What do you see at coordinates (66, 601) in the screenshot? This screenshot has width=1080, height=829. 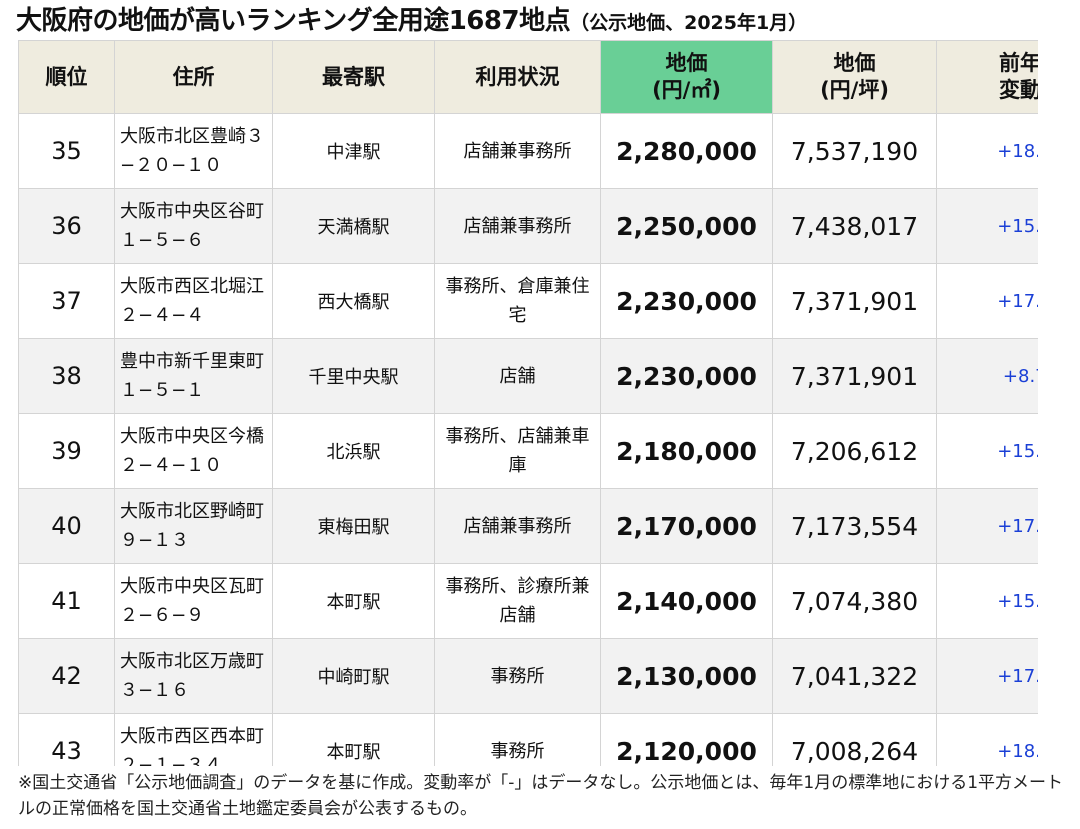 I see `rank-cell: 41` at bounding box center [66, 601].